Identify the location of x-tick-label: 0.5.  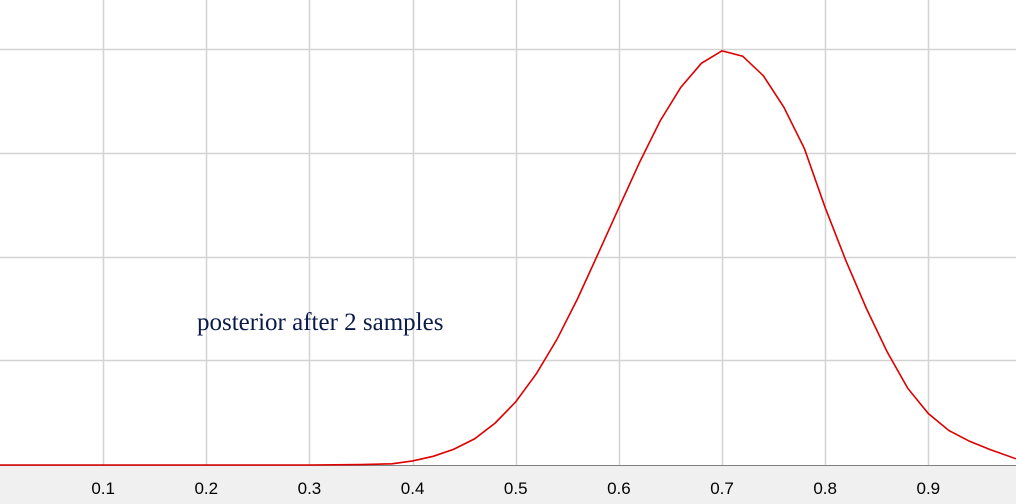
(516, 488).